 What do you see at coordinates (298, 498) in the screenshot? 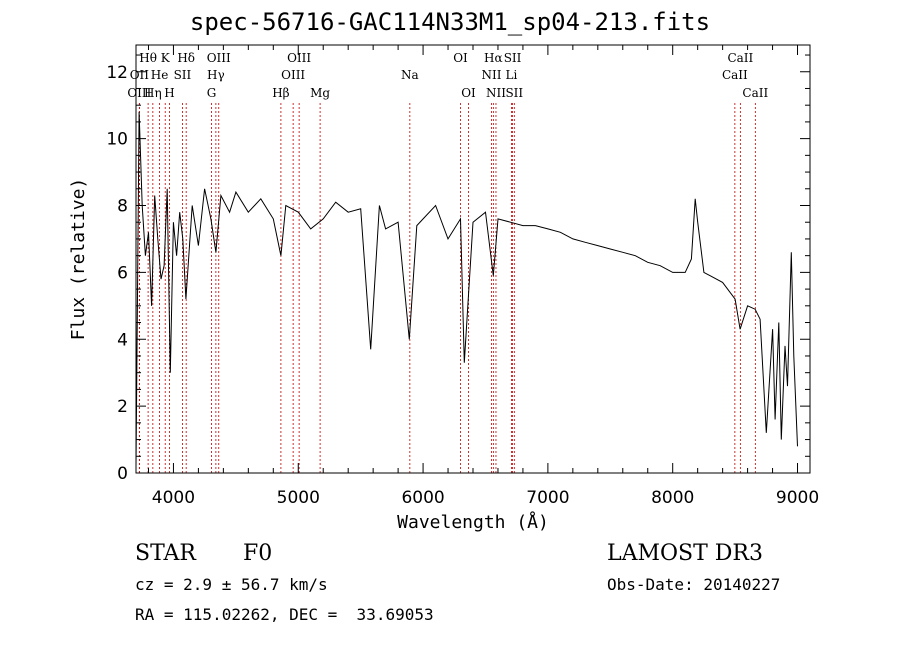
I see `x-tick-label: 5000` at bounding box center [298, 498].